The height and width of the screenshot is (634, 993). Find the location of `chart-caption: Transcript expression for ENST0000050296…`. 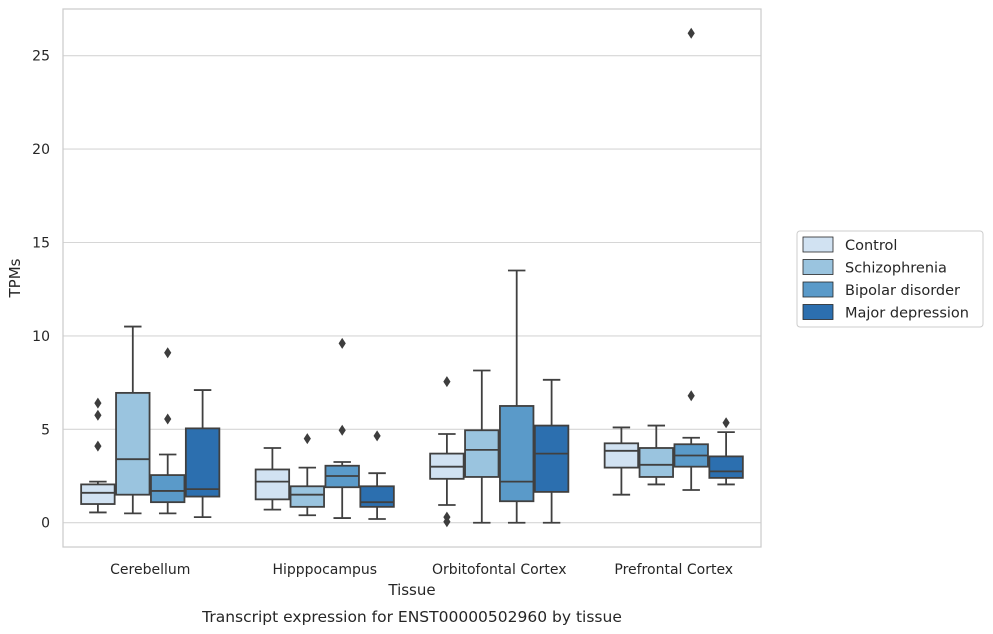

chart-caption: Transcript expression for ENST0000050296… is located at coordinates (411, 617).